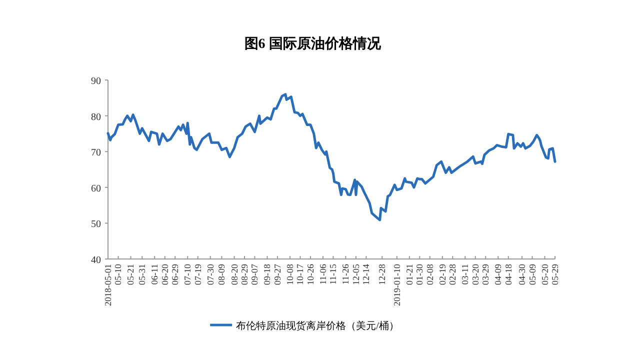 The height and width of the screenshot is (345, 625). I want to click on x-tick-label: 12-05, so click(355, 274).